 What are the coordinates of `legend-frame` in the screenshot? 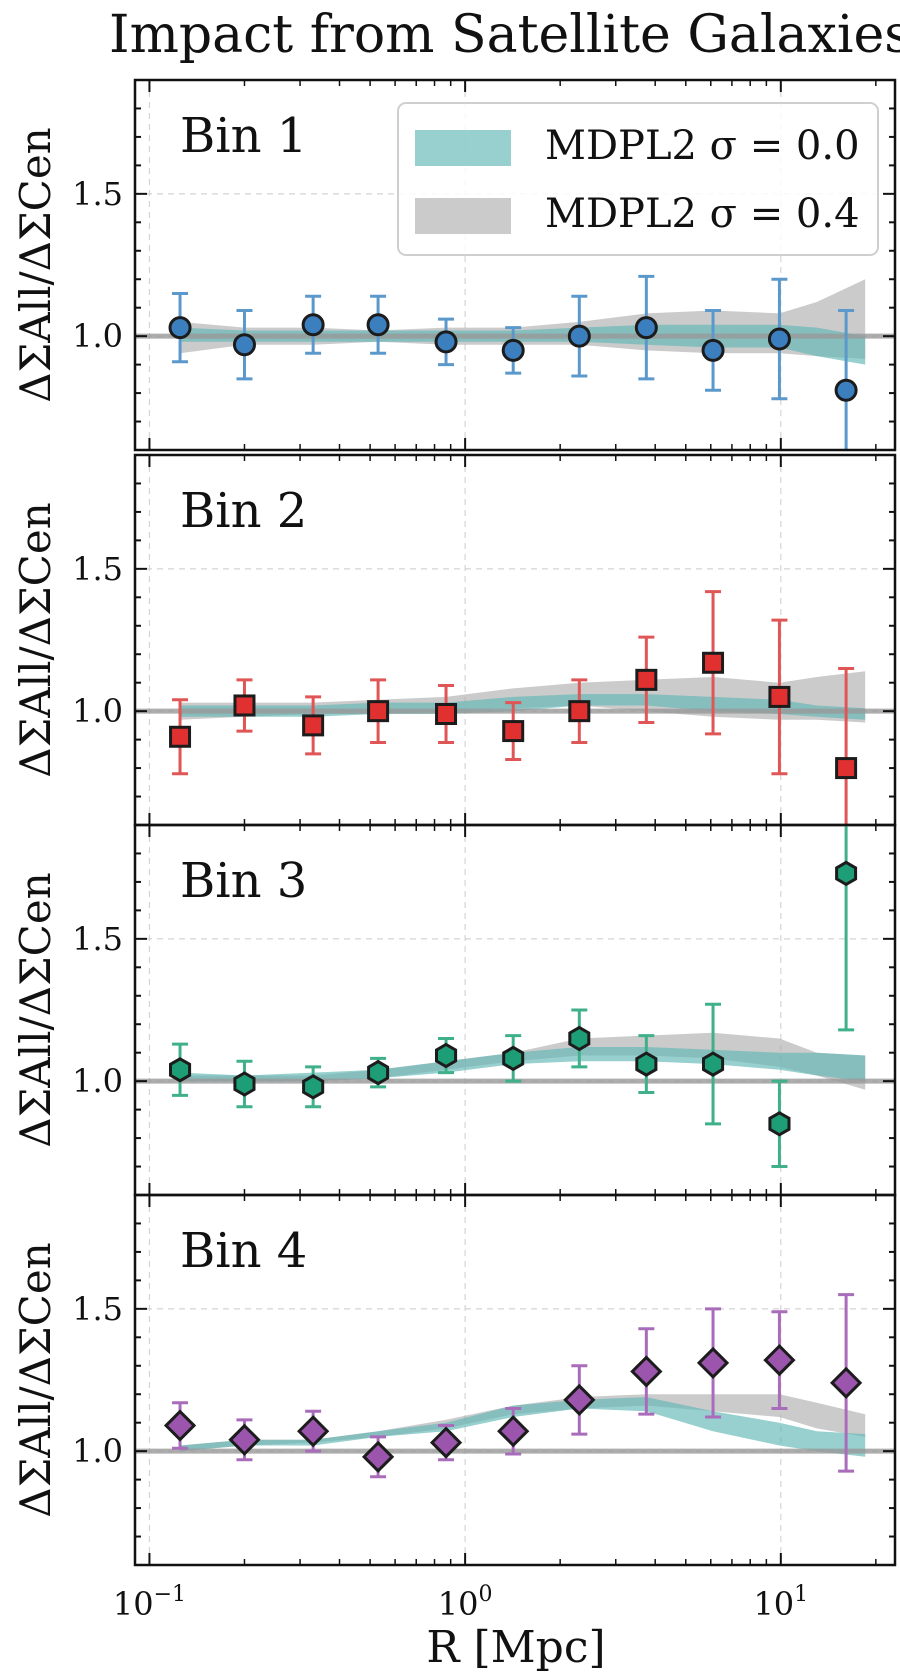 It's located at (638, 179).